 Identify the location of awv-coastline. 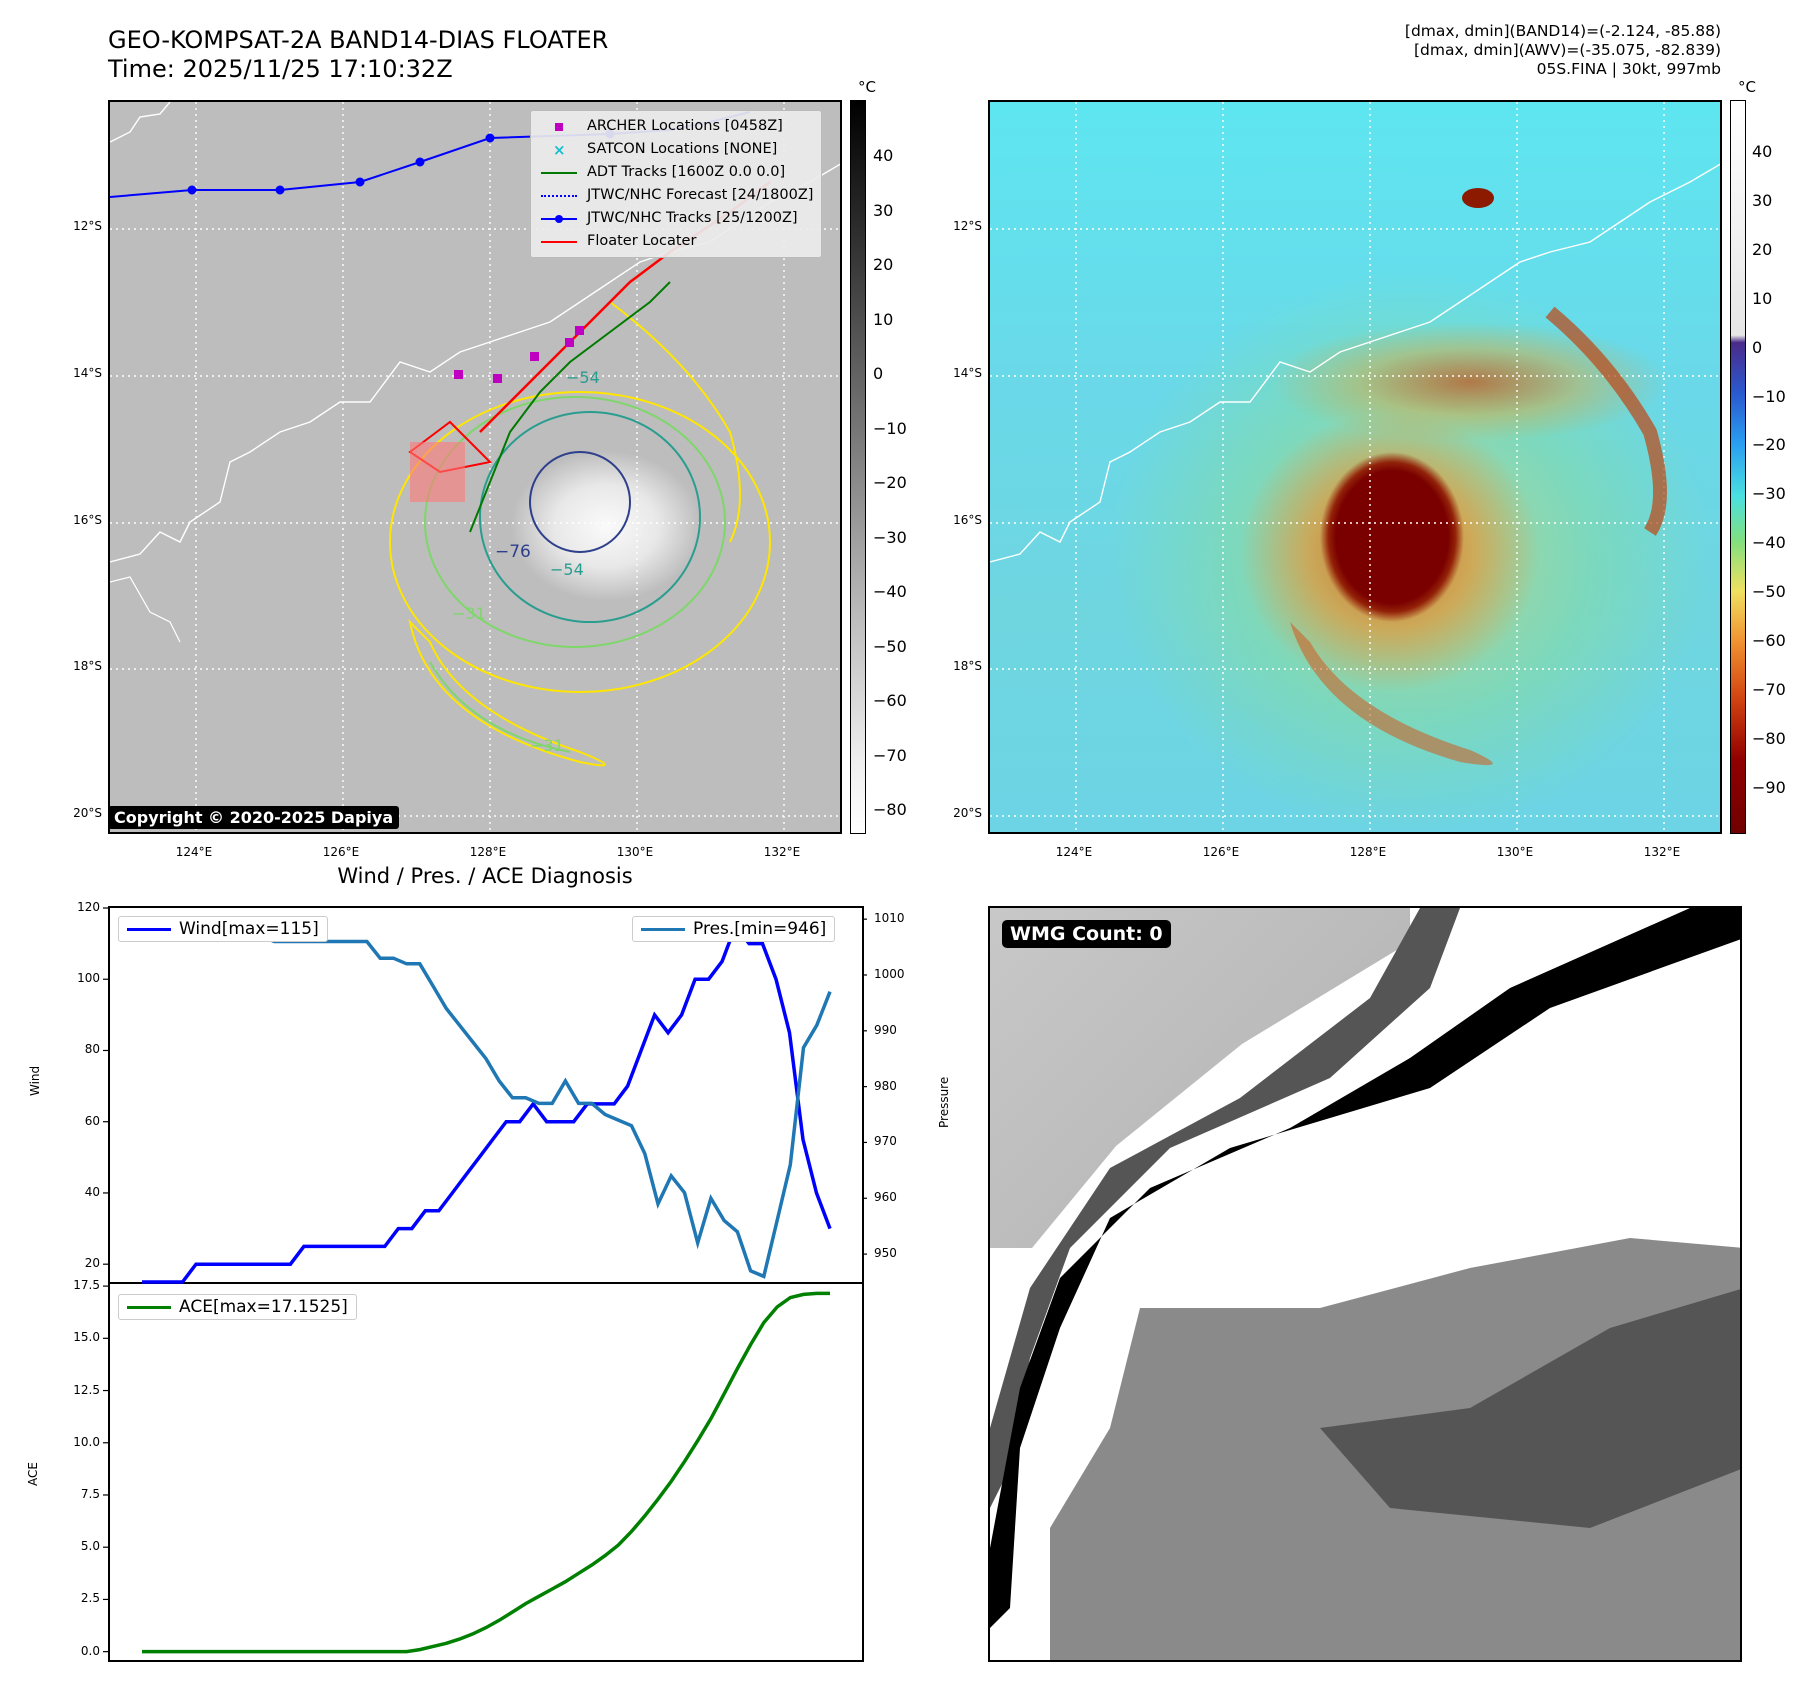
(1355, 363).